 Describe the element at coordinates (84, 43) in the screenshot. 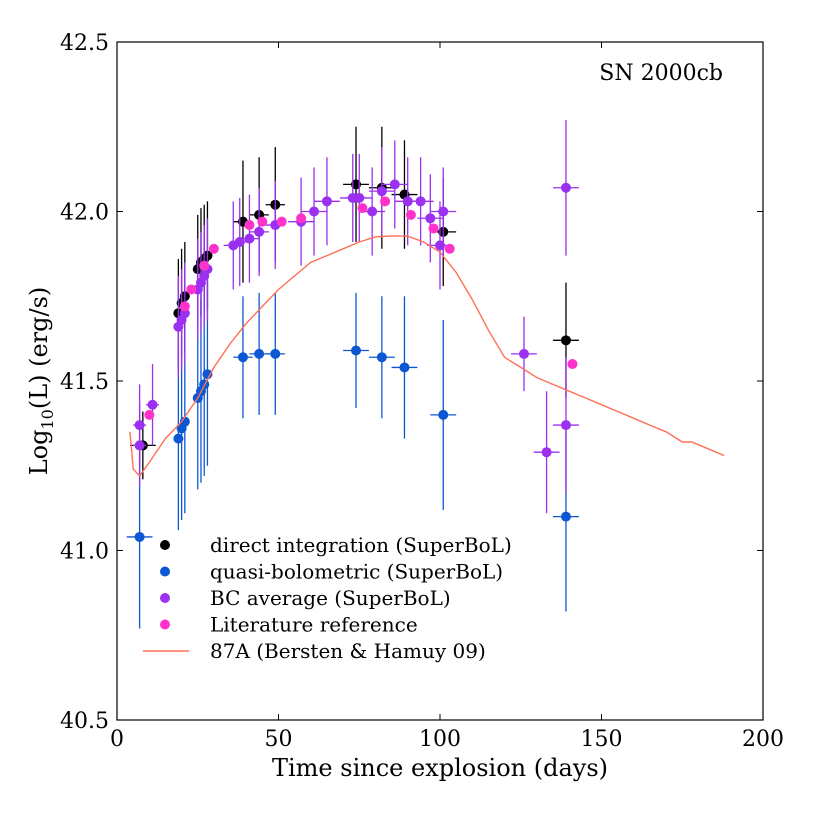

I see `y-tick-label: 42.5` at that location.